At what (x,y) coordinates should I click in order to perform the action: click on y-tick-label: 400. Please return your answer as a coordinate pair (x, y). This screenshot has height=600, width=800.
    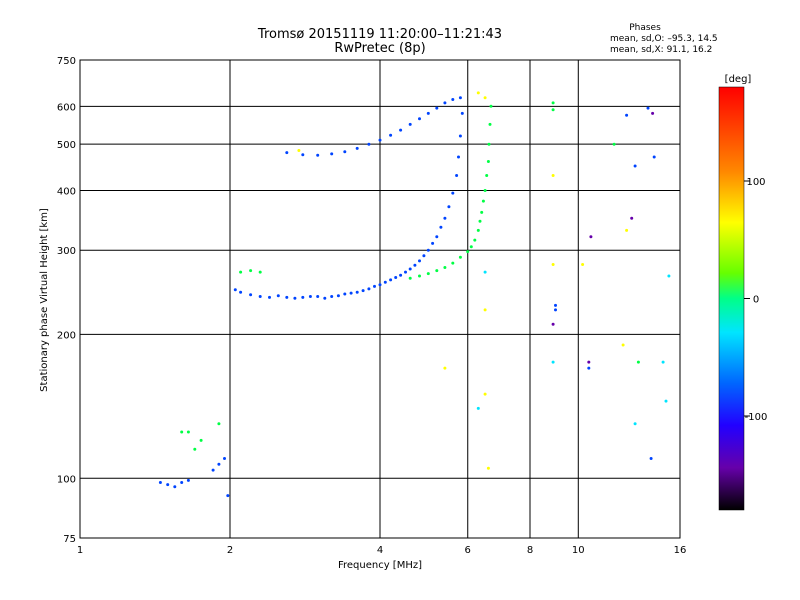
    Looking at the image, I should click on (66, 191).